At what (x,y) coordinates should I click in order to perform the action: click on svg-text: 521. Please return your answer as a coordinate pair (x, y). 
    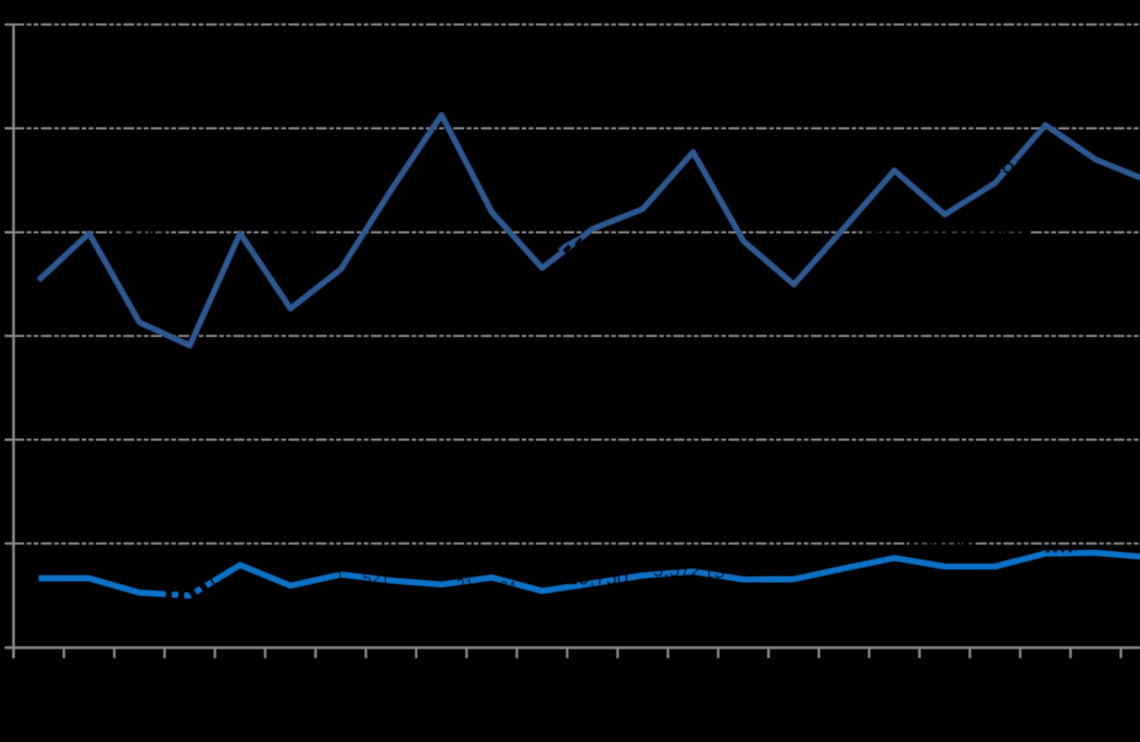
    Looking at the image, I should click on (376, 579).